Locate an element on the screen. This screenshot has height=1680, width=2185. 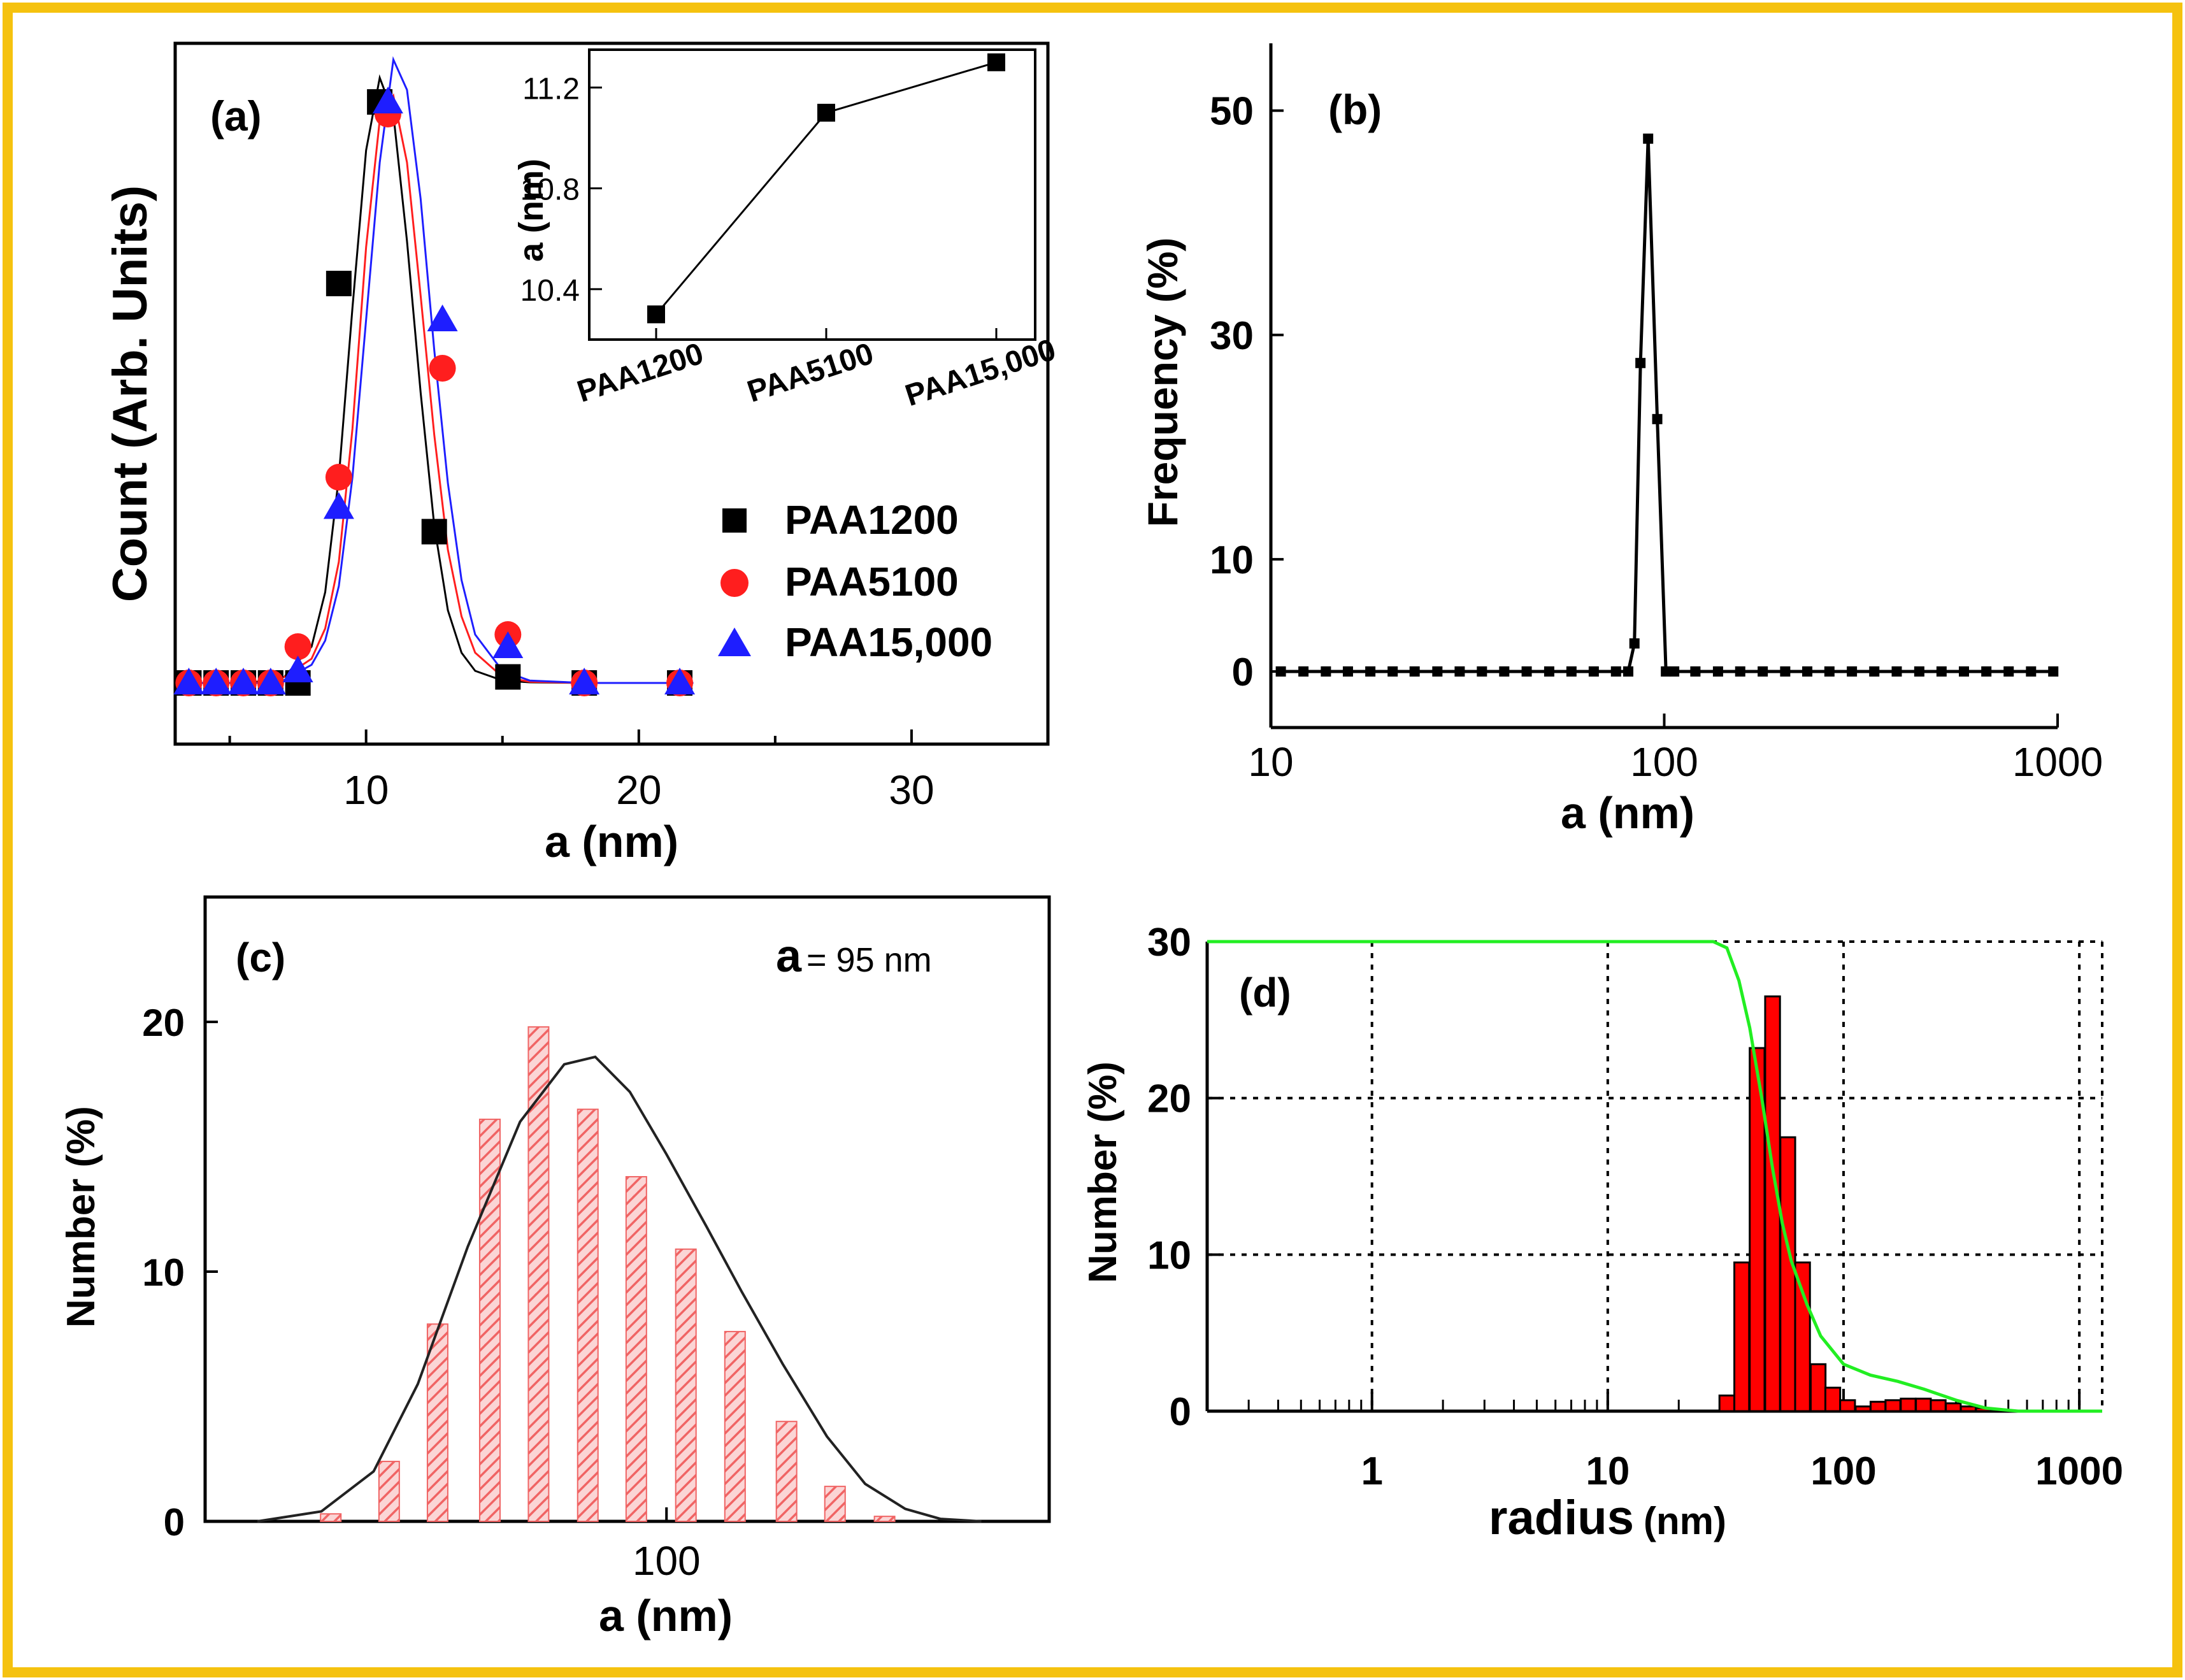
panel-c-fit-line is located at coordinates (619, 1289).